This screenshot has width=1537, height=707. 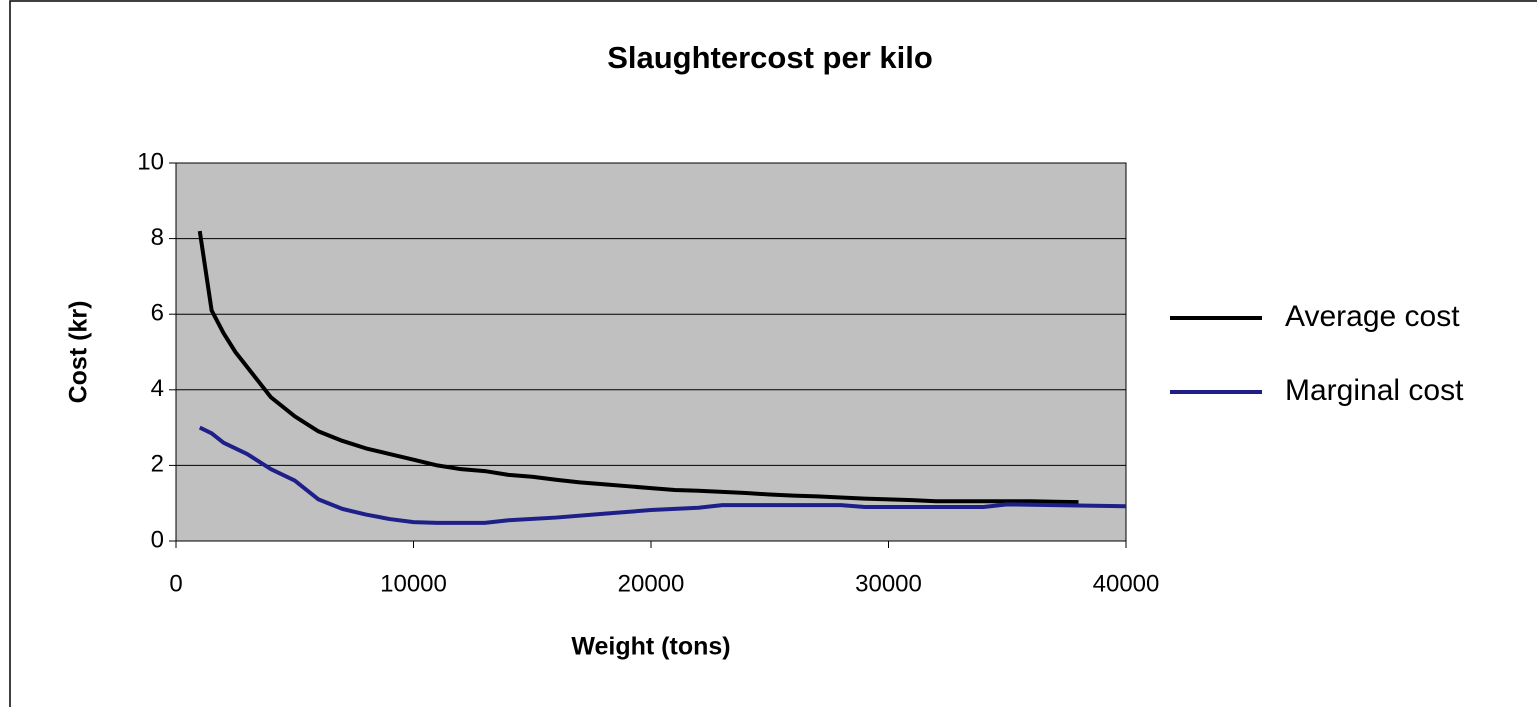 I want to click on x-tick-label: 20000, so click(x=651, y=583).